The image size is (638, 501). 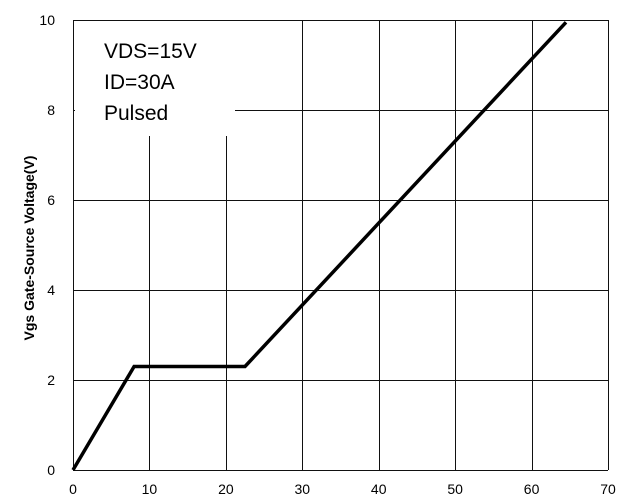 What do you see at coordinates (29, 248) in the screenshot?
I see `y-axis-label: Vgs Gate-Source Voltage(V)` at bounding box center [29, 248].